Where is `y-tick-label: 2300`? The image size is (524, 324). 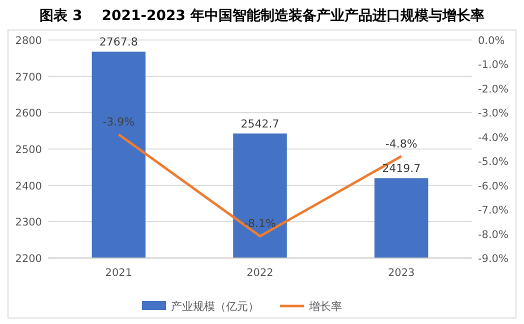
y-tick-label: 2300 is located at coordinates (28, 222).